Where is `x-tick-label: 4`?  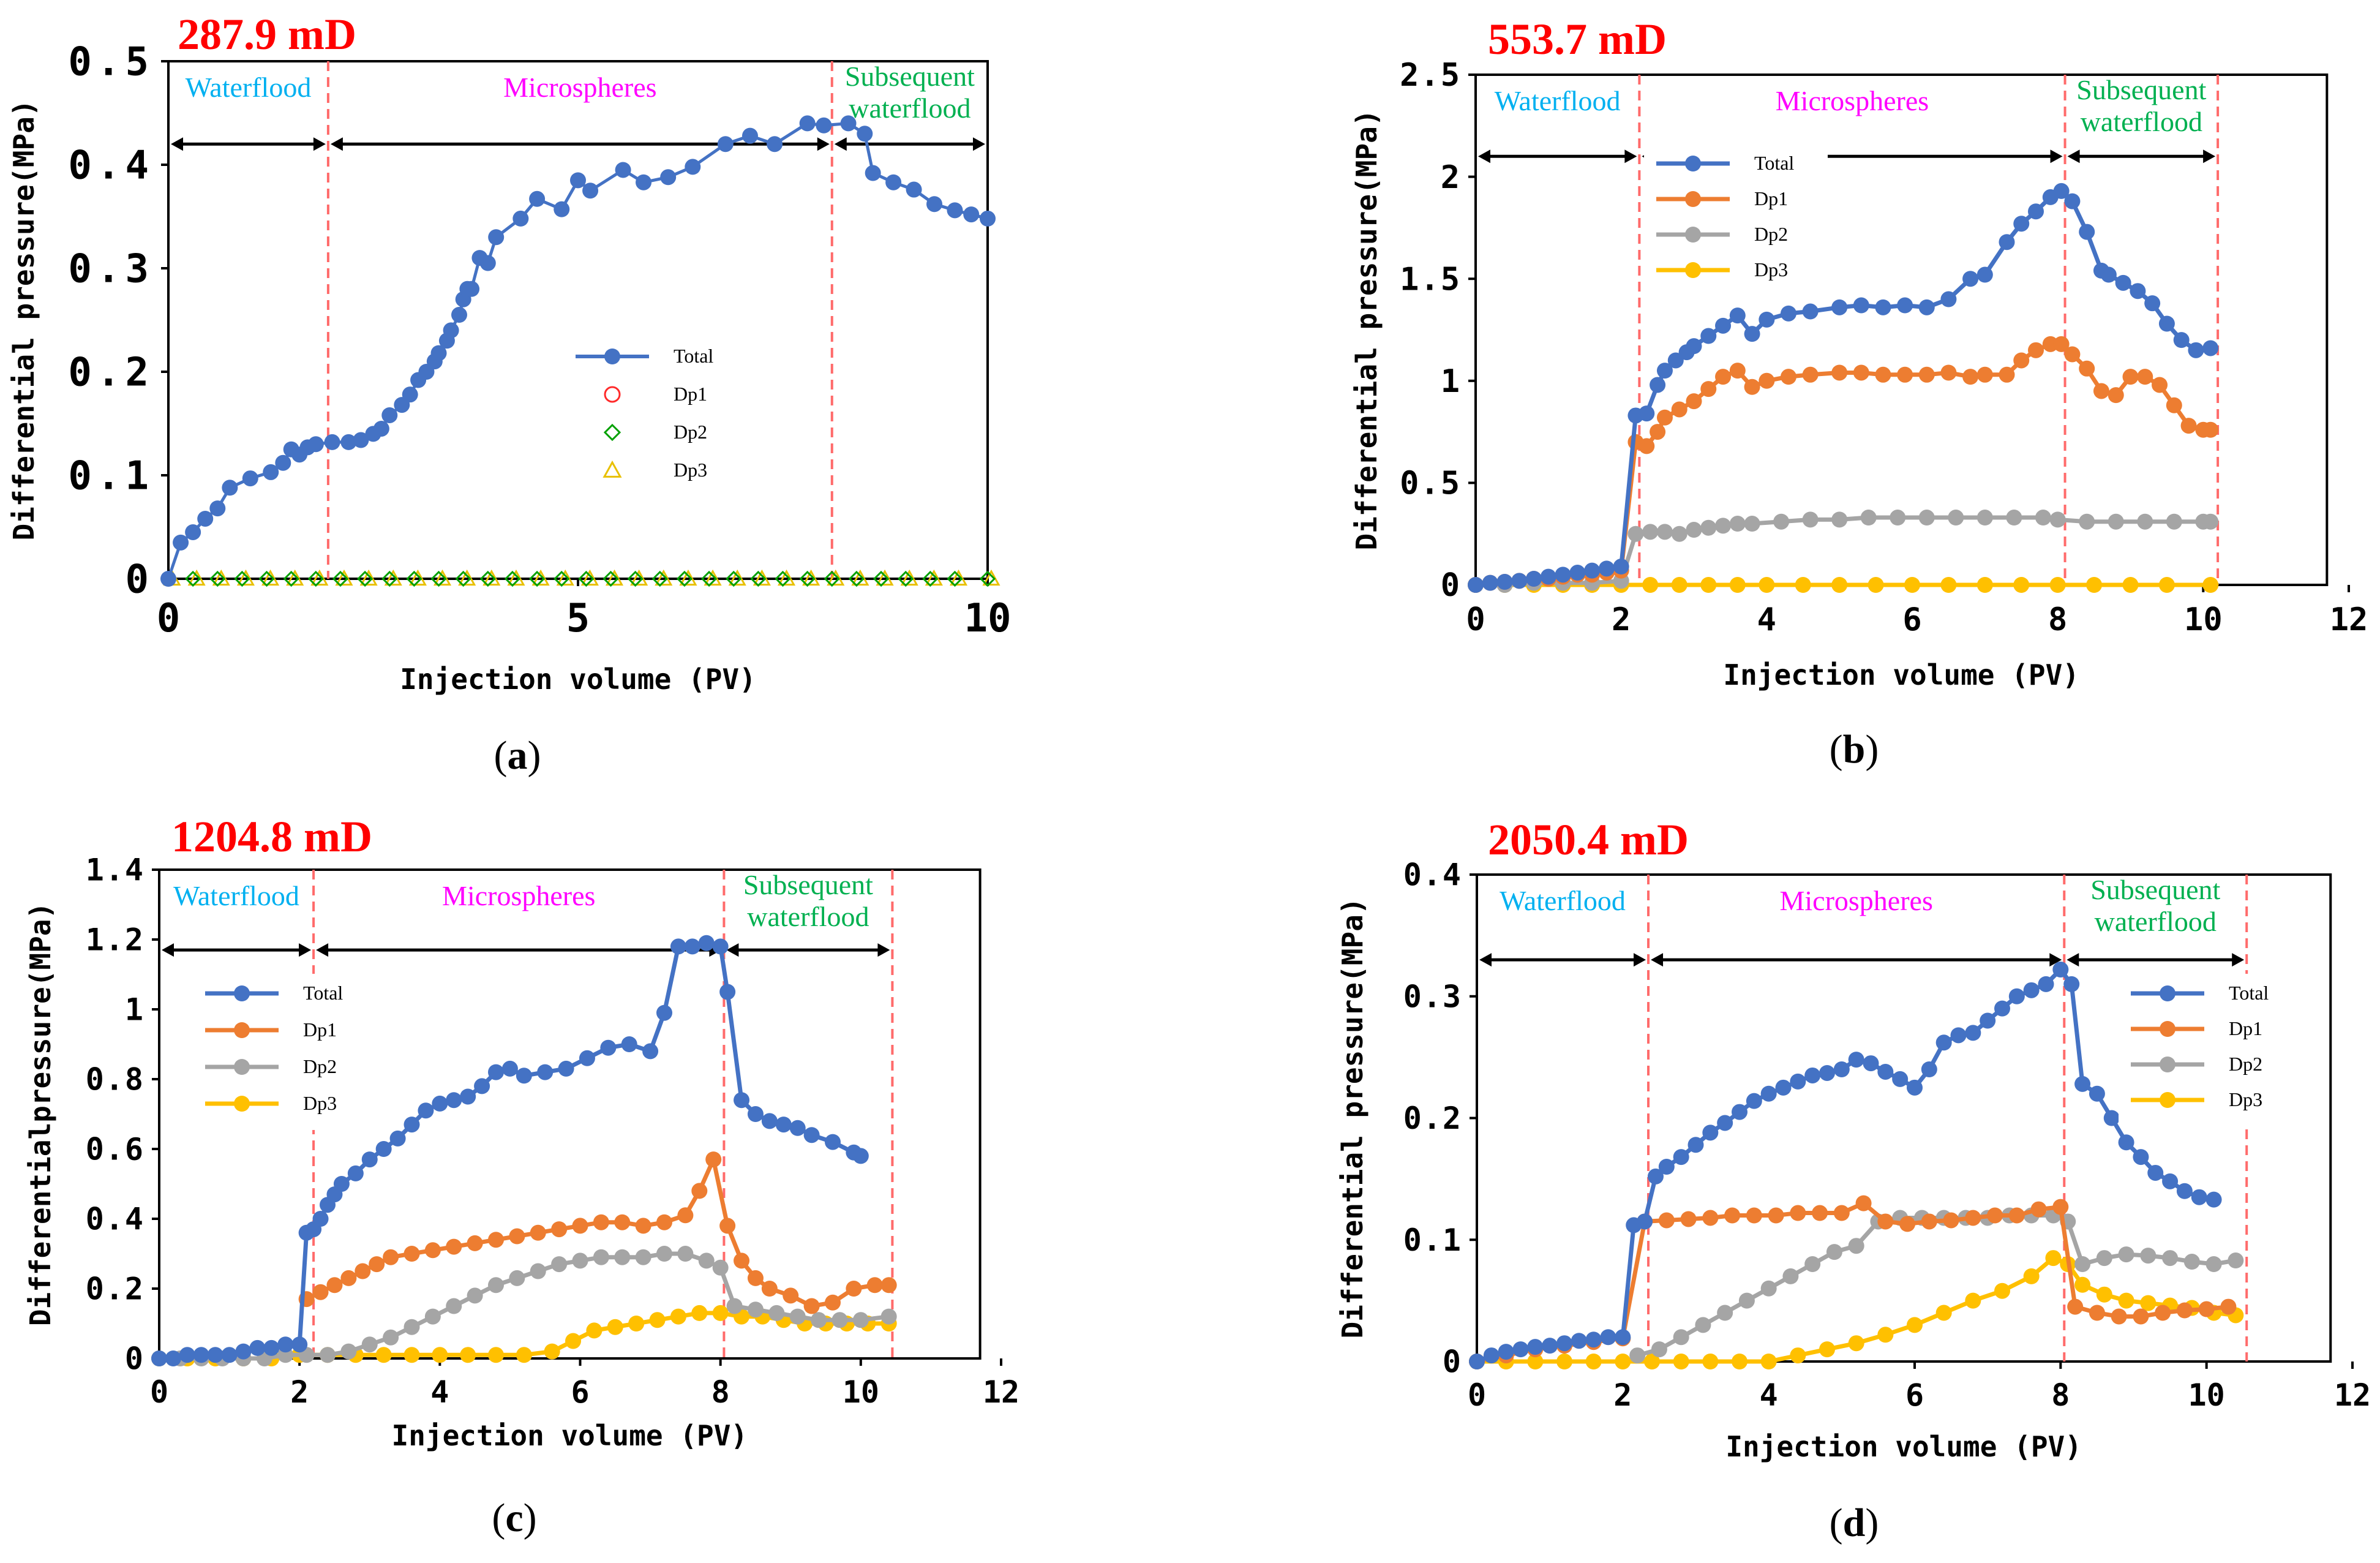
x-tick-label: 4 is located at coordinates (1769, 1395).